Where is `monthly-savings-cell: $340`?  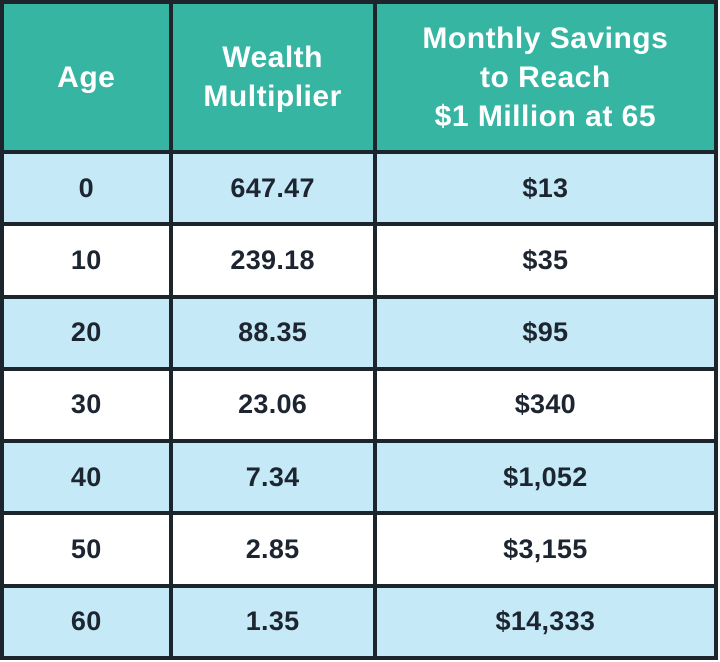 monthly-savings-cell: $340 is located at coordinates (545, 405).